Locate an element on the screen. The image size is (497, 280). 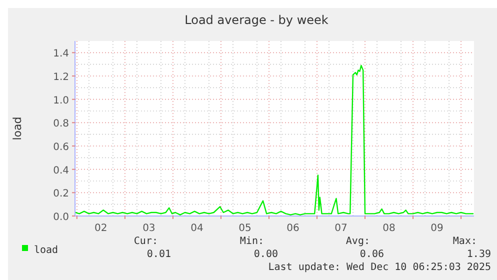
text: 0.06 is located at coordinates (372, 254).